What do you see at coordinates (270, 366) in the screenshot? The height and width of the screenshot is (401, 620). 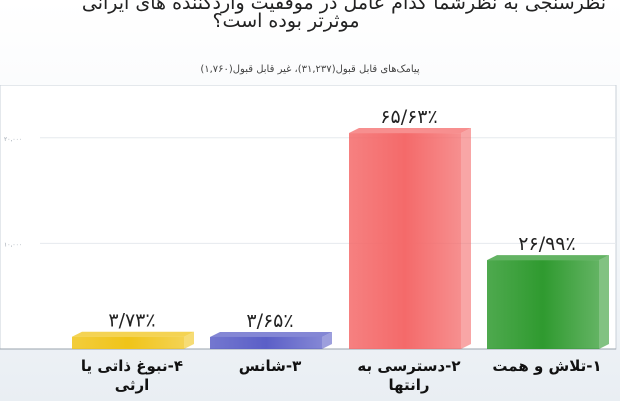 I see `category-label: ۳-شانس` at bounding box center [270, 366].